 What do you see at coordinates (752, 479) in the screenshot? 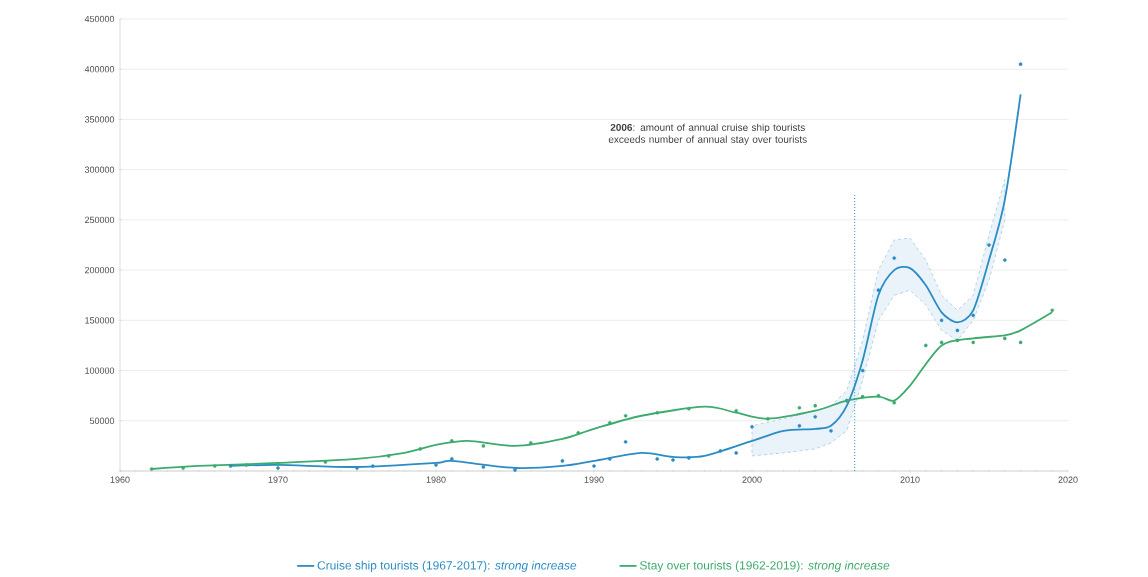
I see `x-tick-label: 2000` at bounding box center [752, 479].